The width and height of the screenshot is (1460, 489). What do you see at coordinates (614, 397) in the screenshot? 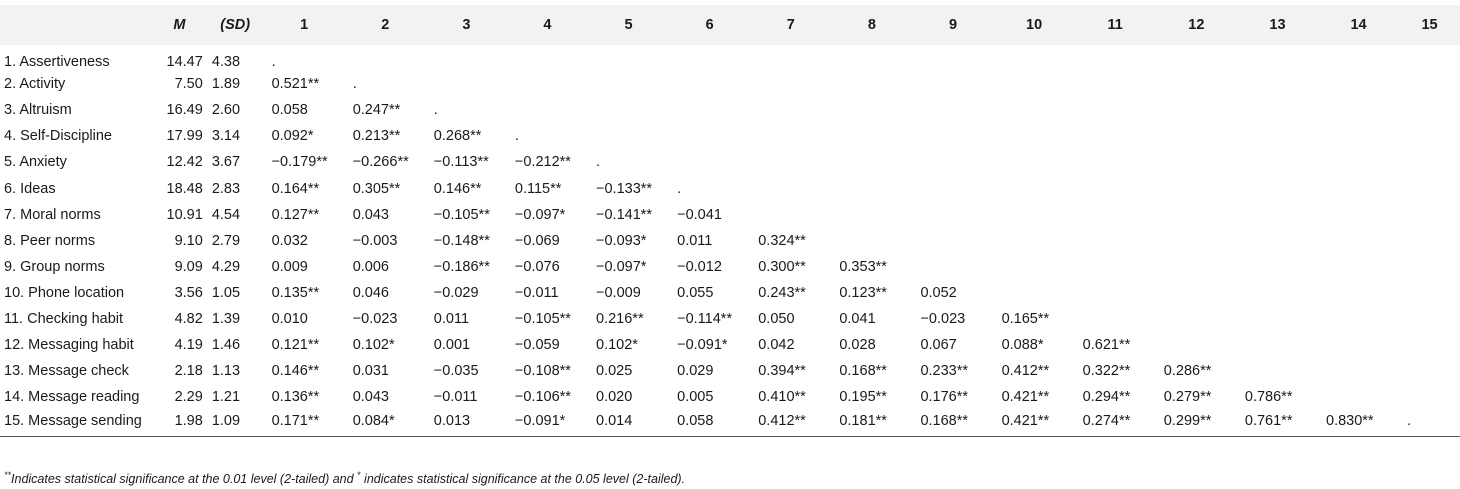
I see `correlation-cell: 0.020` at bounding box center [614, 397].